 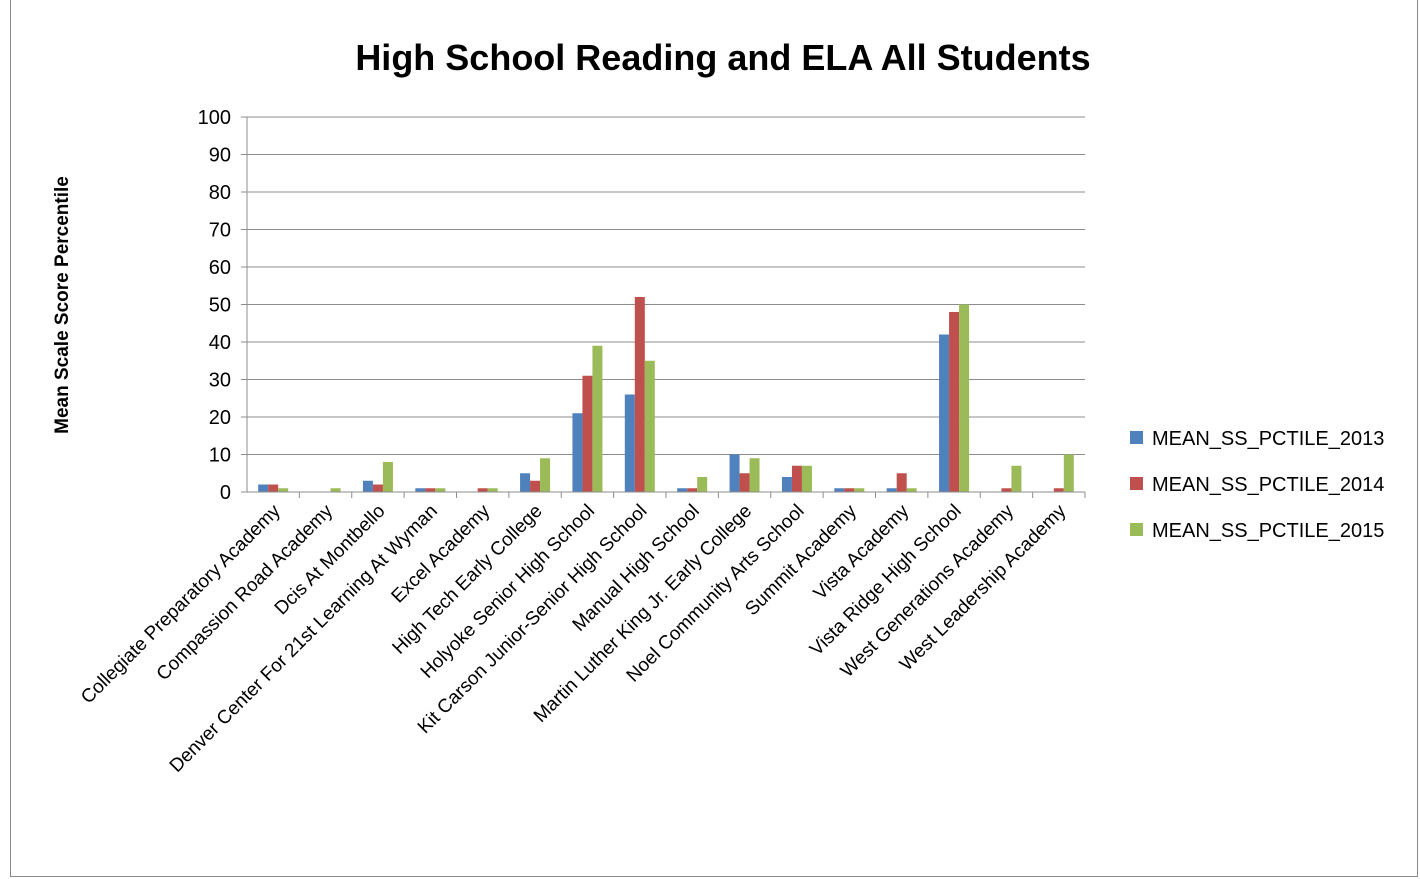 I want to click on y-axis-label: Mean Scale Score Percentile, so click(x=62, y=305).